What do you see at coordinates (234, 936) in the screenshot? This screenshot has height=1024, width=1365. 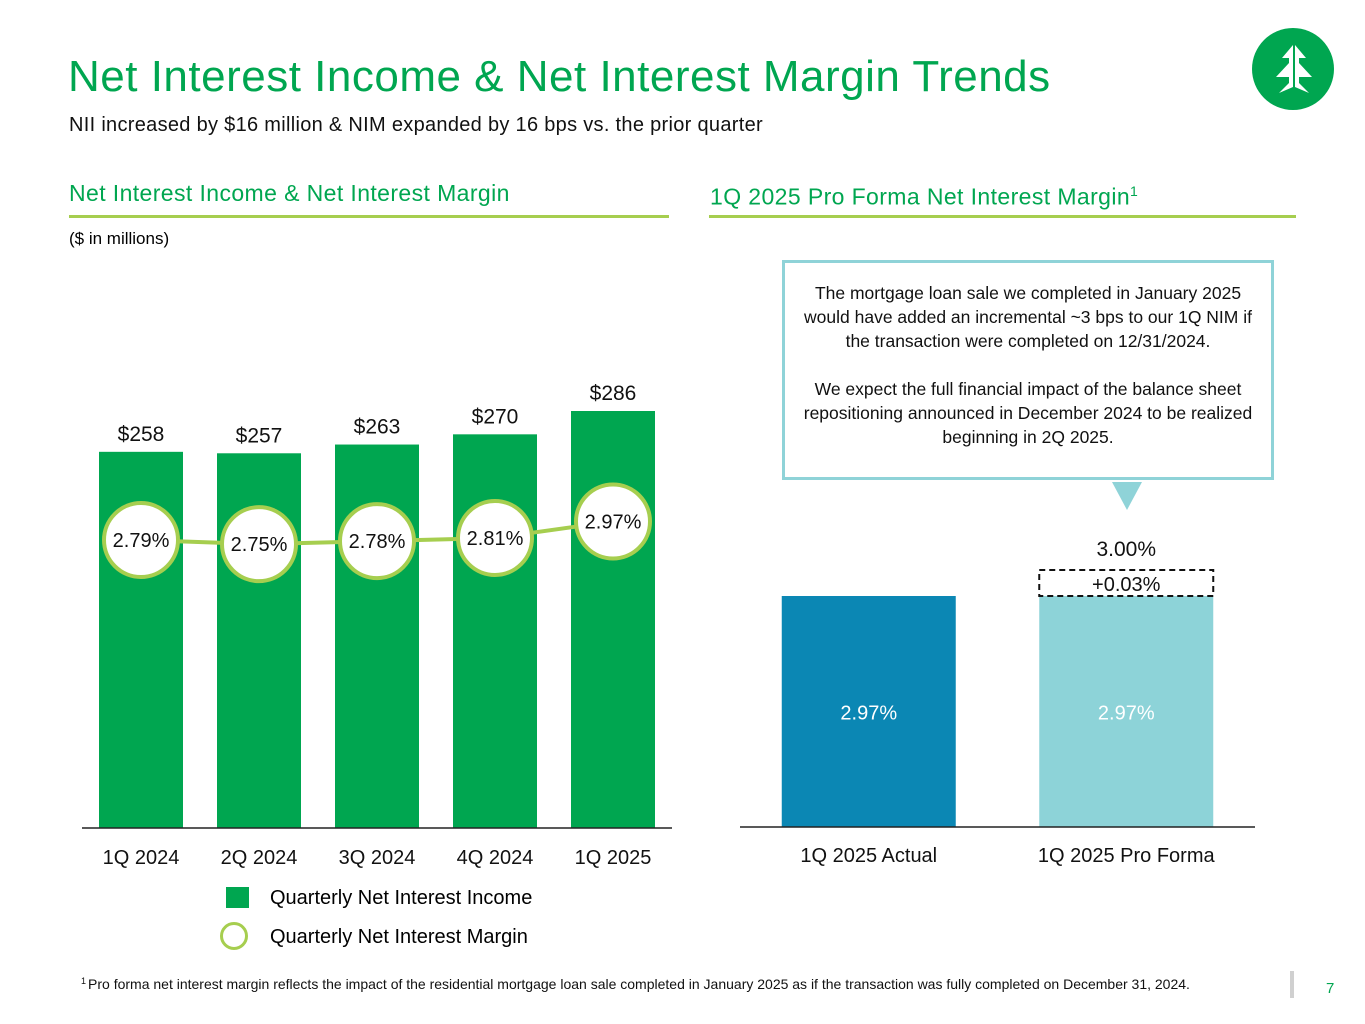 I see `legend-nim-swatch` at bounding box center [234, 936].